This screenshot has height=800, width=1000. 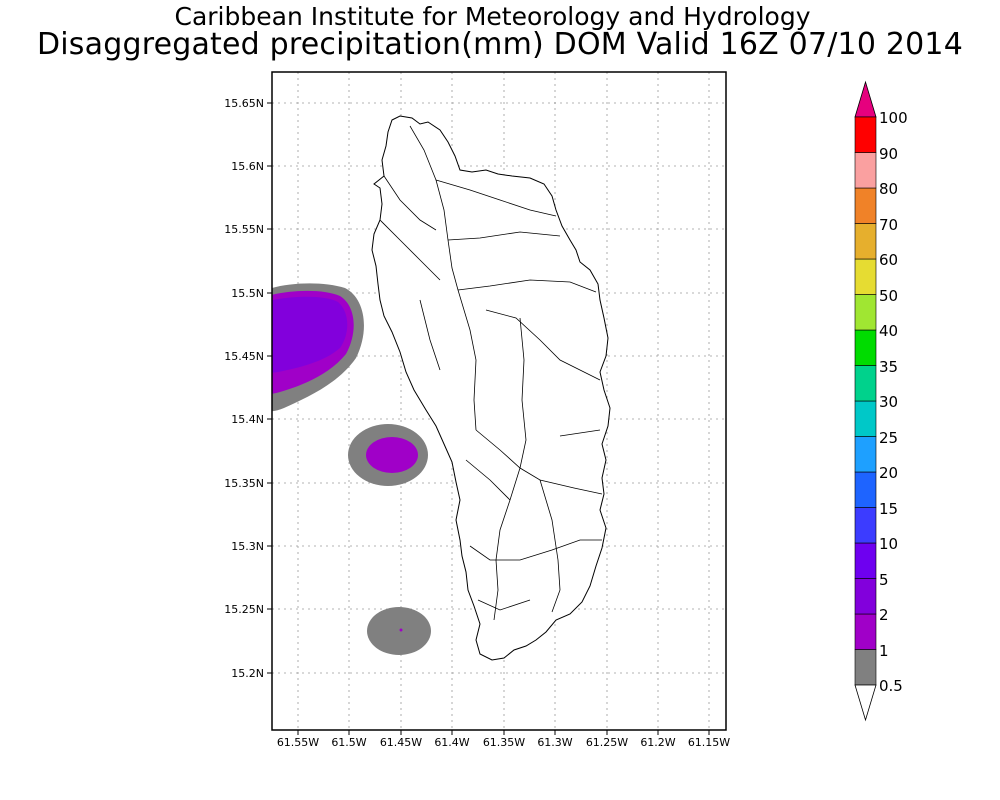 What do you see at coordinates (888, 544) in the screenshot?
I see `colorbar-label: 10` at bounding box center [888, 544].